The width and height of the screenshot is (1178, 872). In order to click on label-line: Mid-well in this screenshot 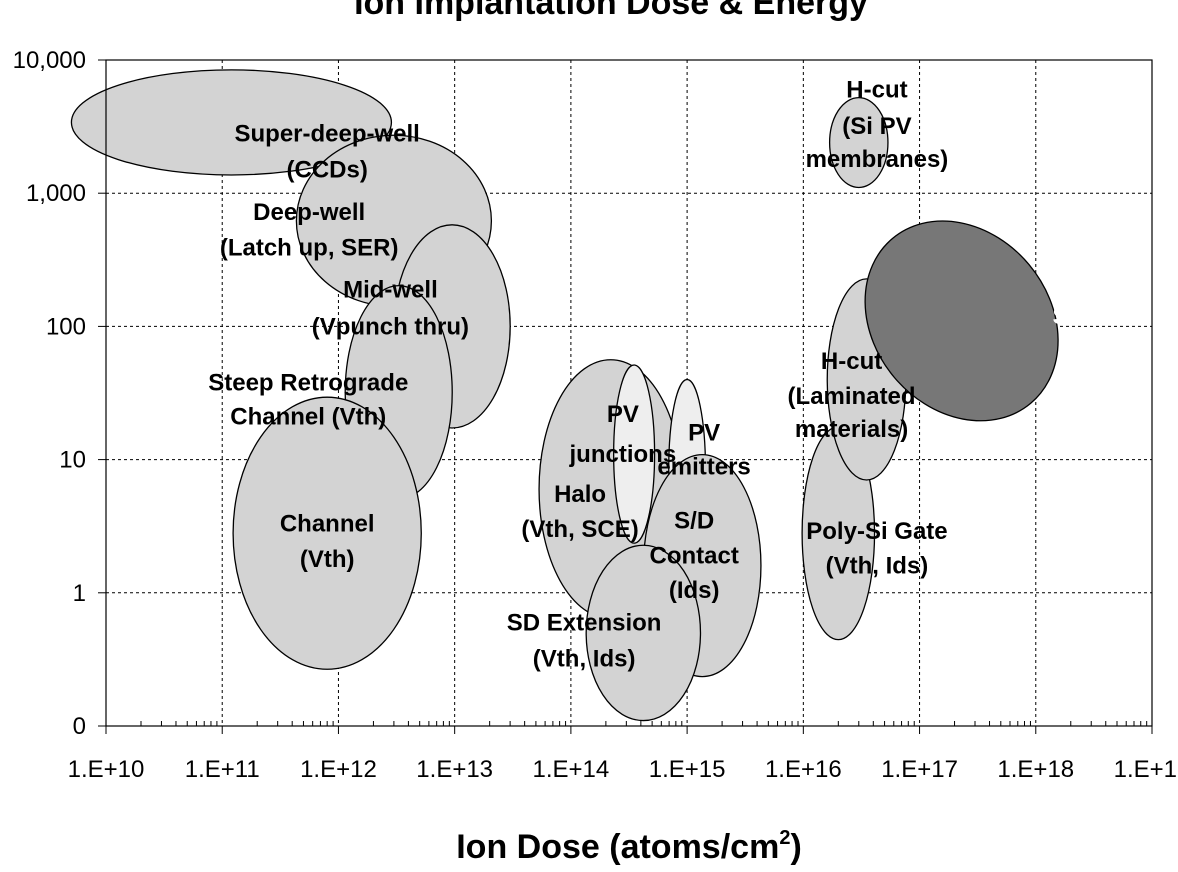, I will do `click(390, 289)`.